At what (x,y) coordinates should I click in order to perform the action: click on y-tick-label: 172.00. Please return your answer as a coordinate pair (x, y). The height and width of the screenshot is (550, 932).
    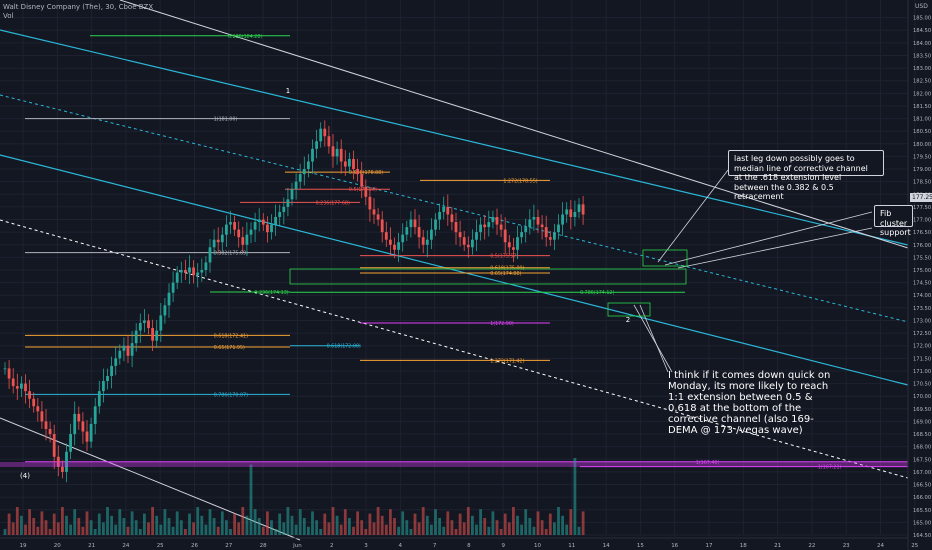
    Looking at the image, I should click on (922, 347).